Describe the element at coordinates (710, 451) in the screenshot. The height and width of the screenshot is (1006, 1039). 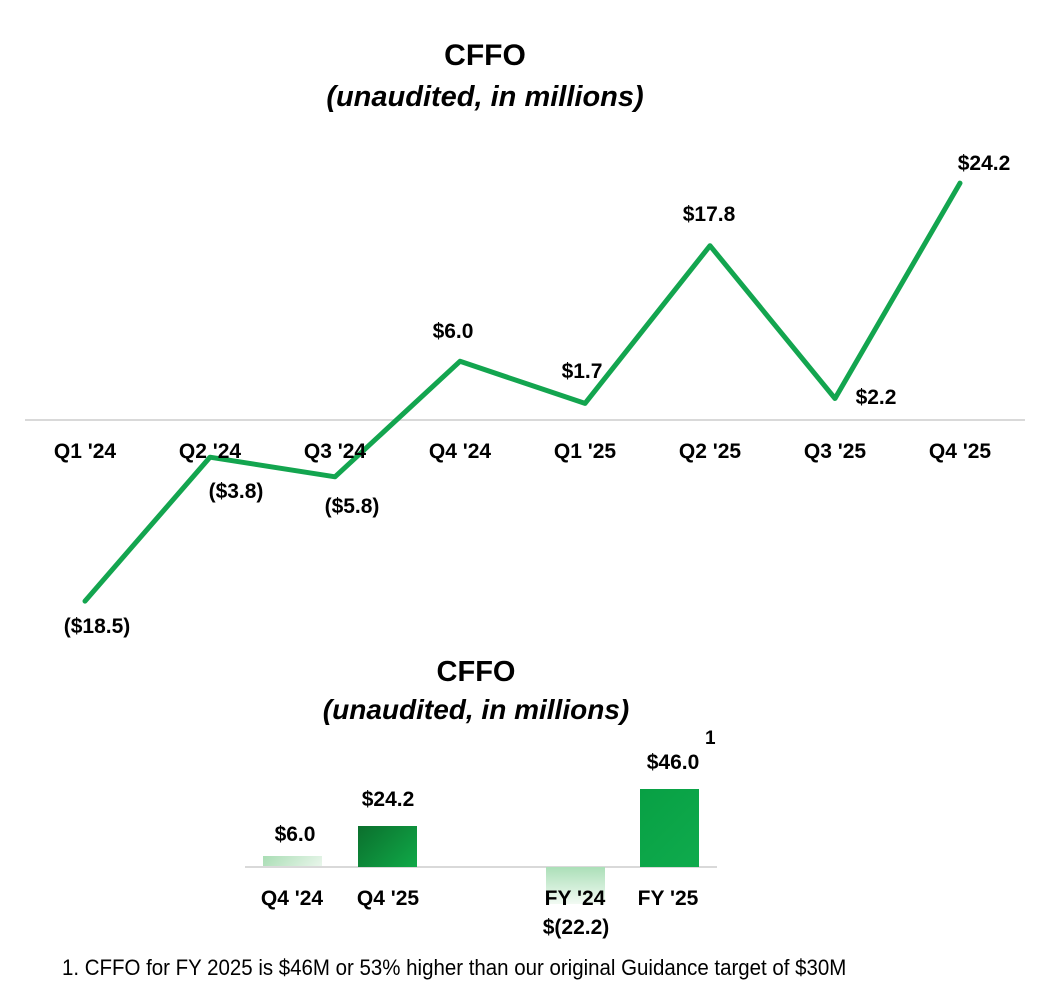
I see `x-axis-label: Q2 '25` at that location.